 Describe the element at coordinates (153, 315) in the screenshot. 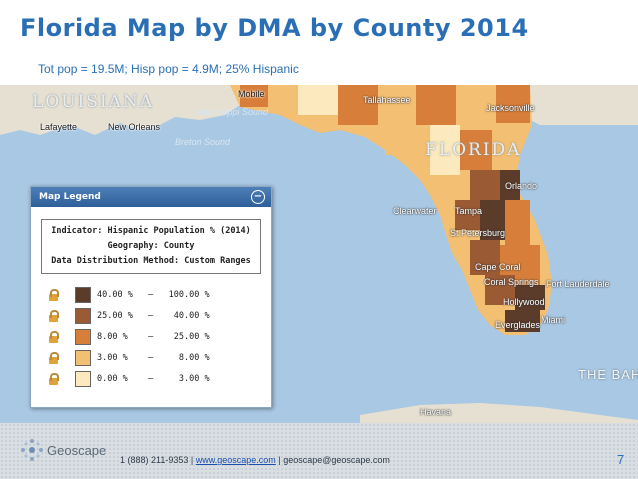

I see `legend-range-label: 25.00 % — 40.00 %` at that location.